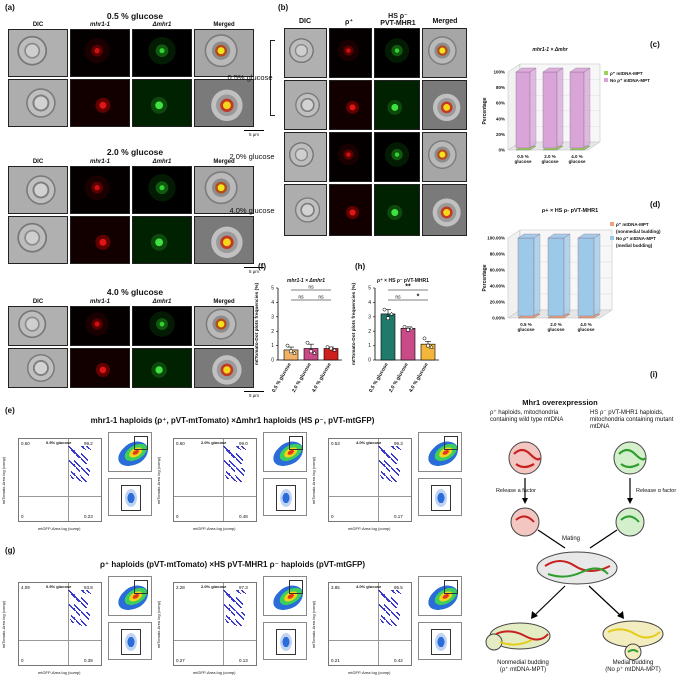 The image size is (685, 695). What do you see at coordinates (633, 640) in the screenshot?
I see `outcome-medial-budding` at bounding box center [633, 640].